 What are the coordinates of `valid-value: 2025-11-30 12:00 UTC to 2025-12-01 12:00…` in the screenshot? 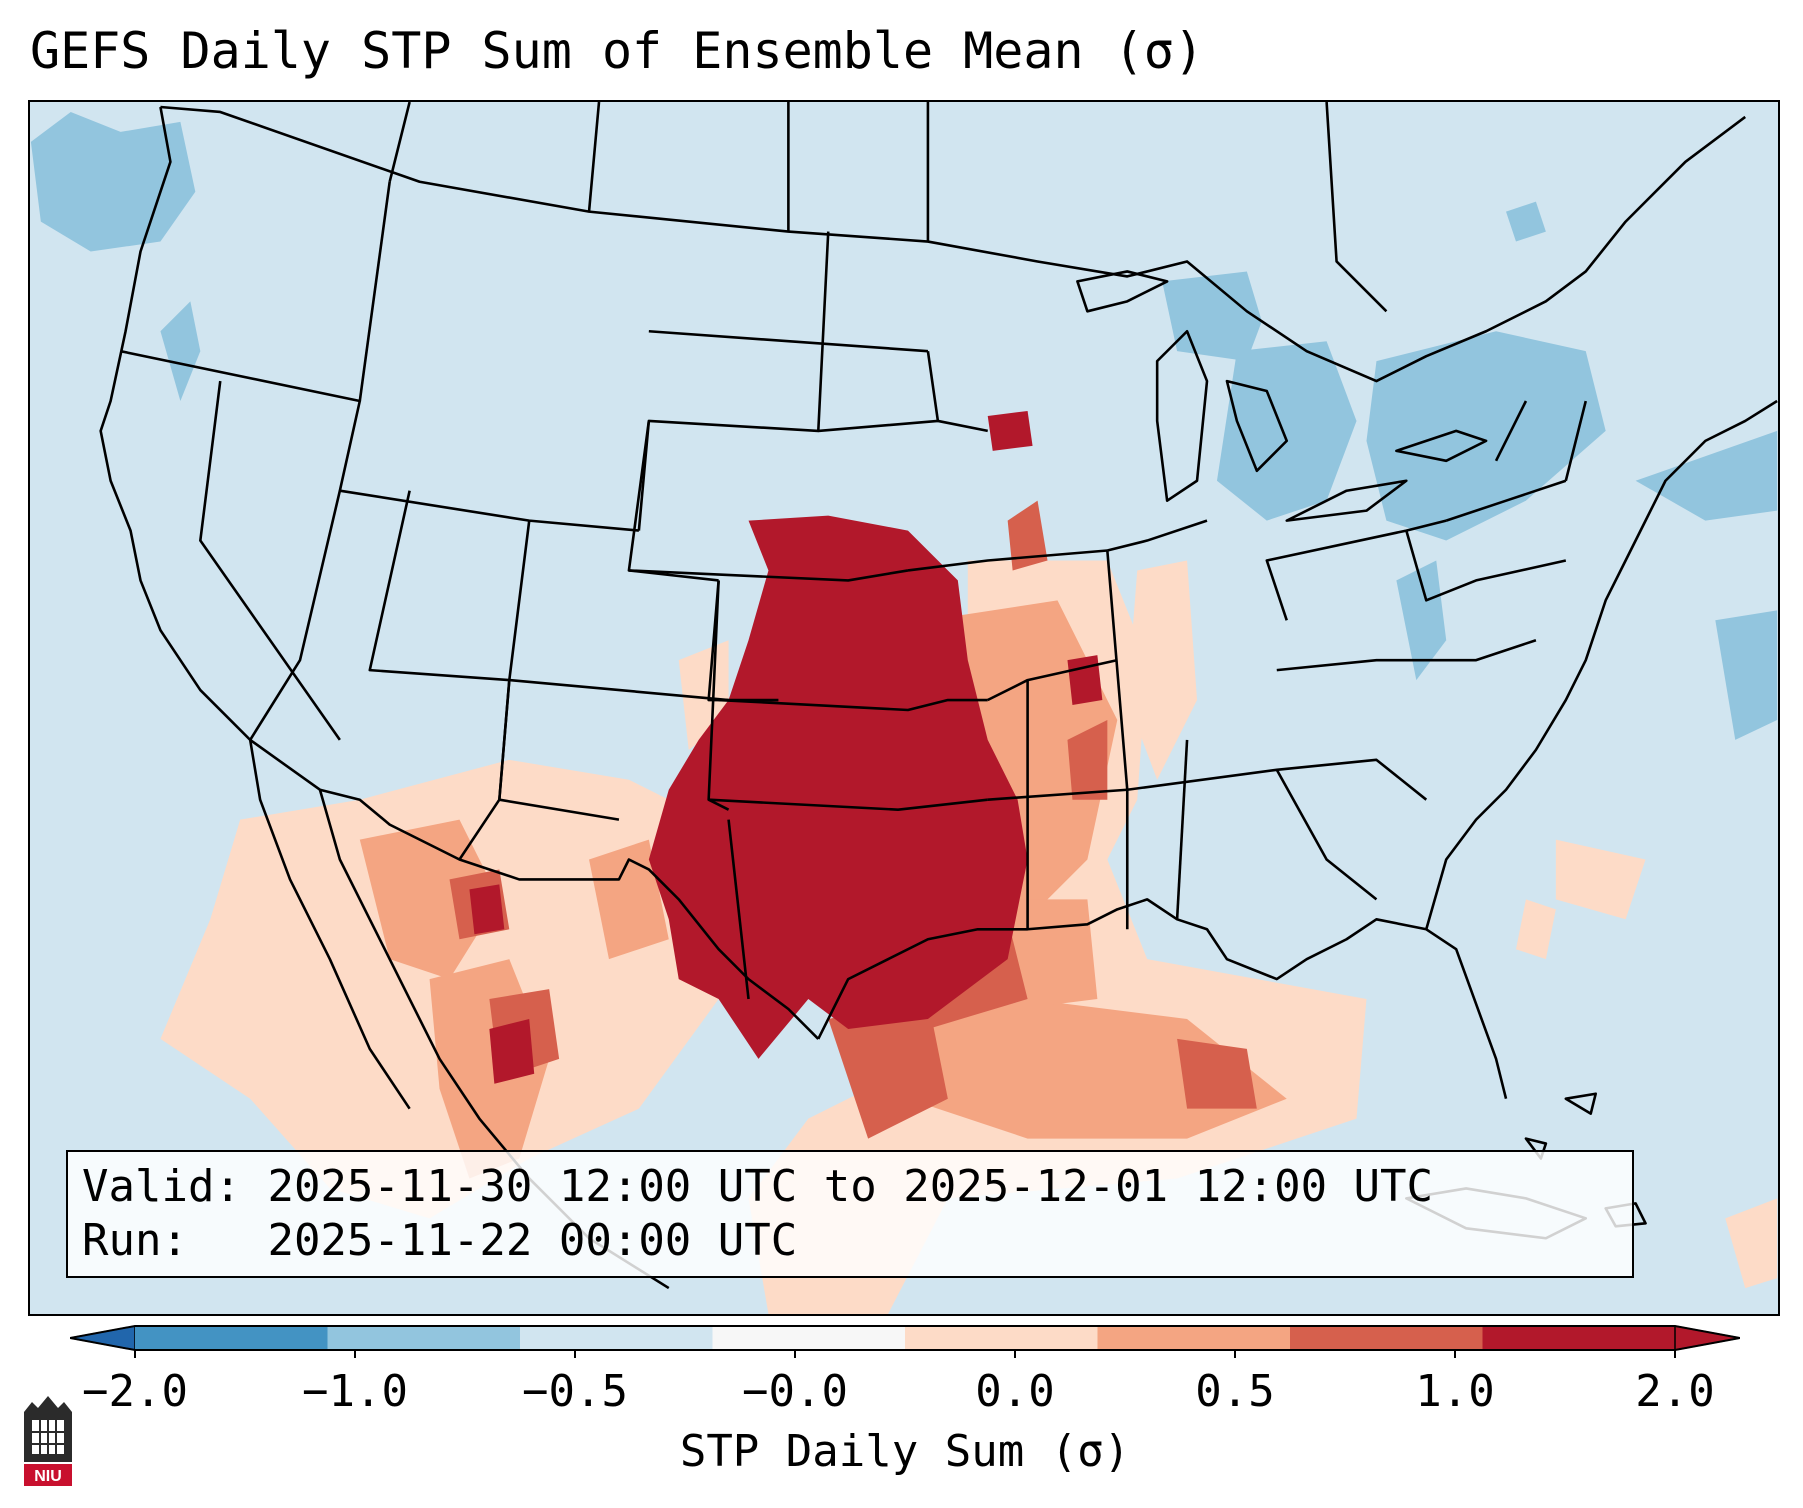 It's located at (850, 1186).